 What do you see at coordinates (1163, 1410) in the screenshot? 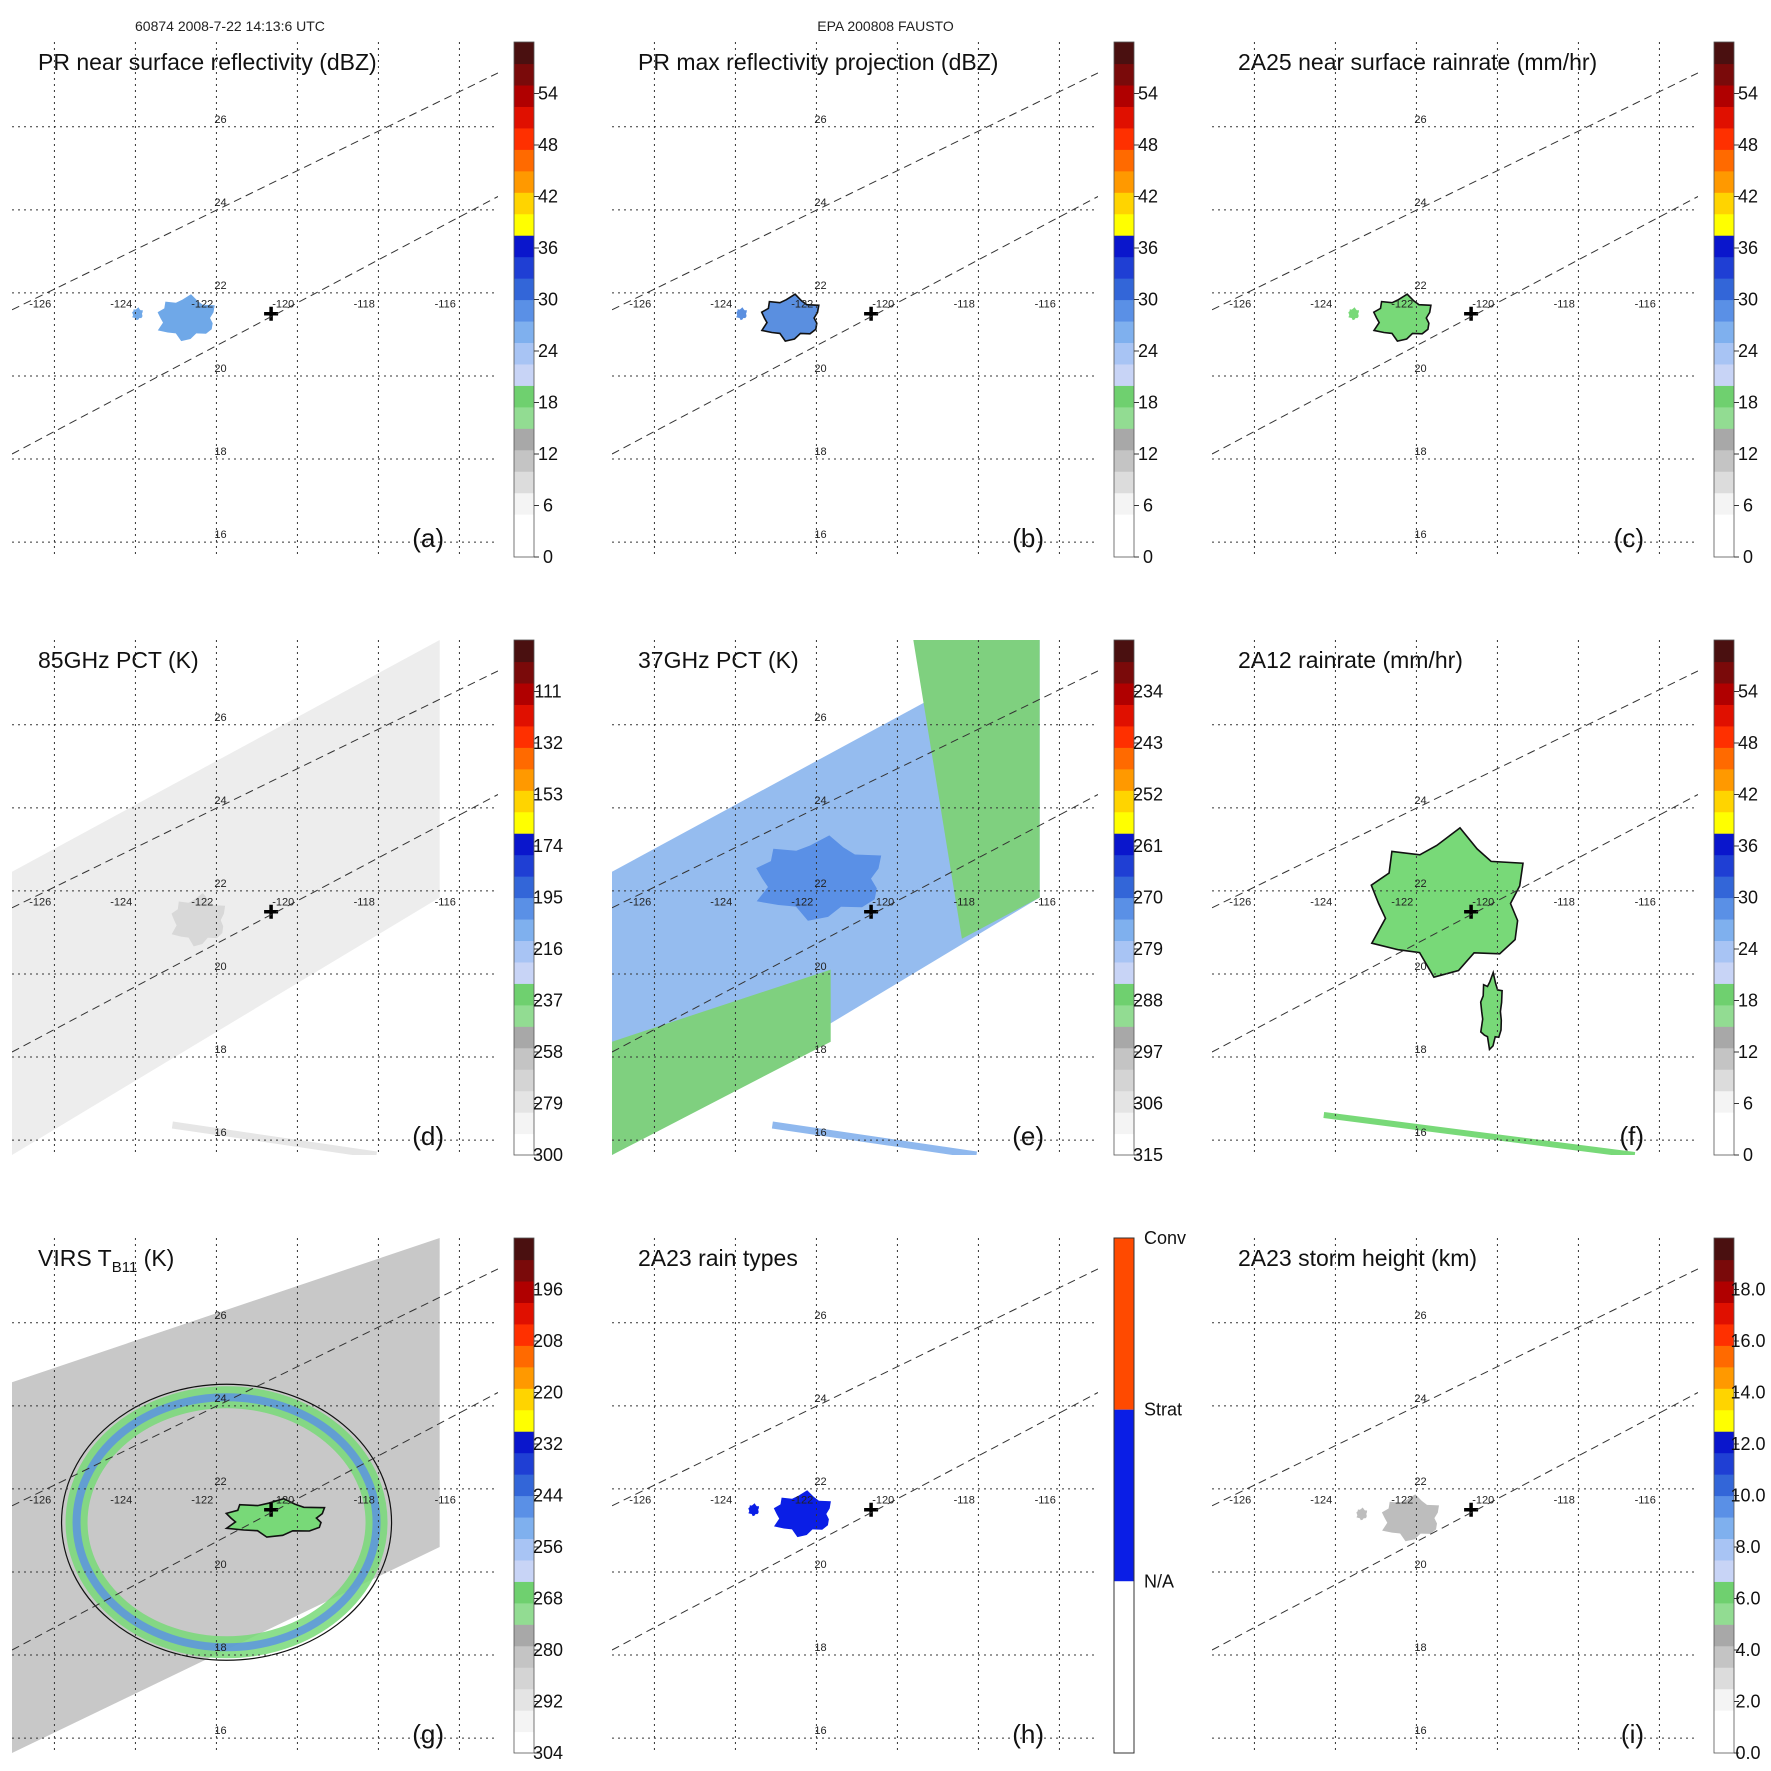
I see `colorbar-tick-label: Strat` at bounding box center [1163, 1410].